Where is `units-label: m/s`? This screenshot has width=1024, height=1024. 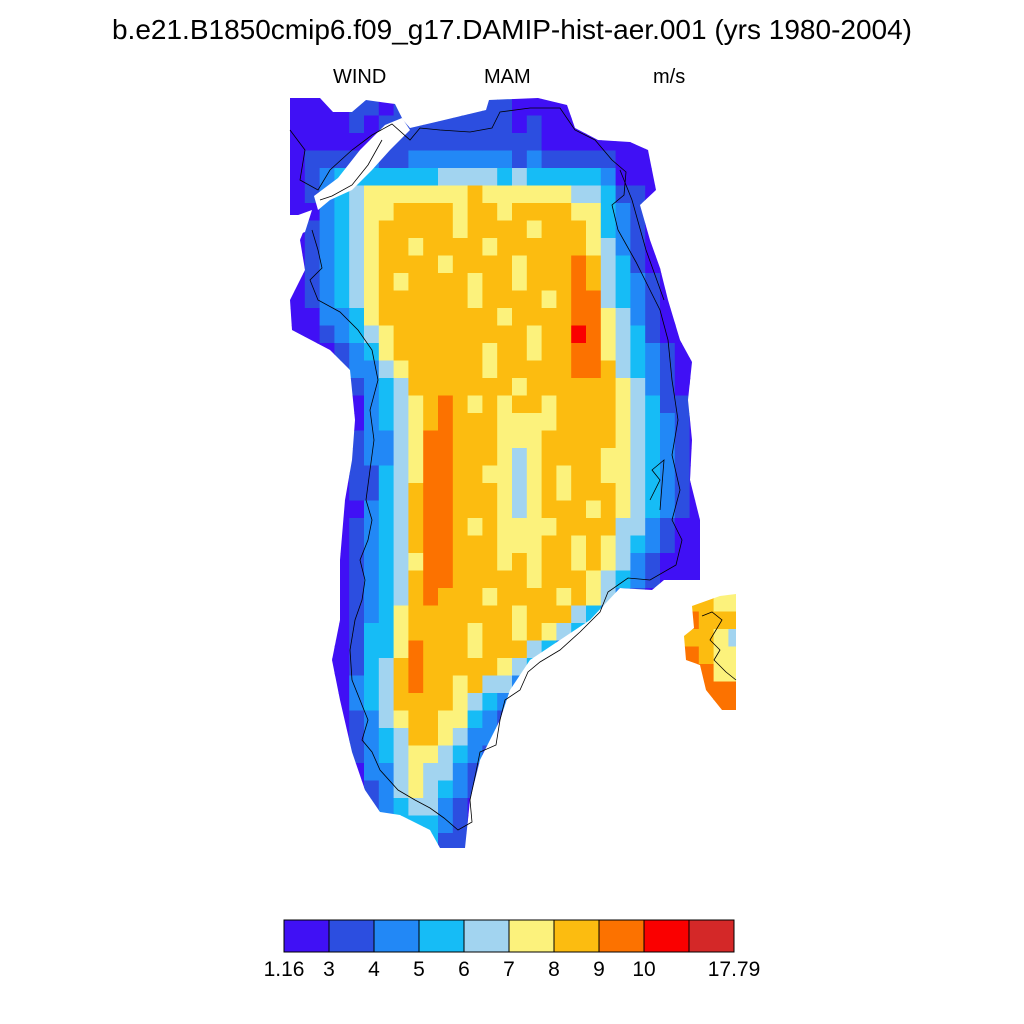 units-label: m/s is located at coordinates (669, 77).